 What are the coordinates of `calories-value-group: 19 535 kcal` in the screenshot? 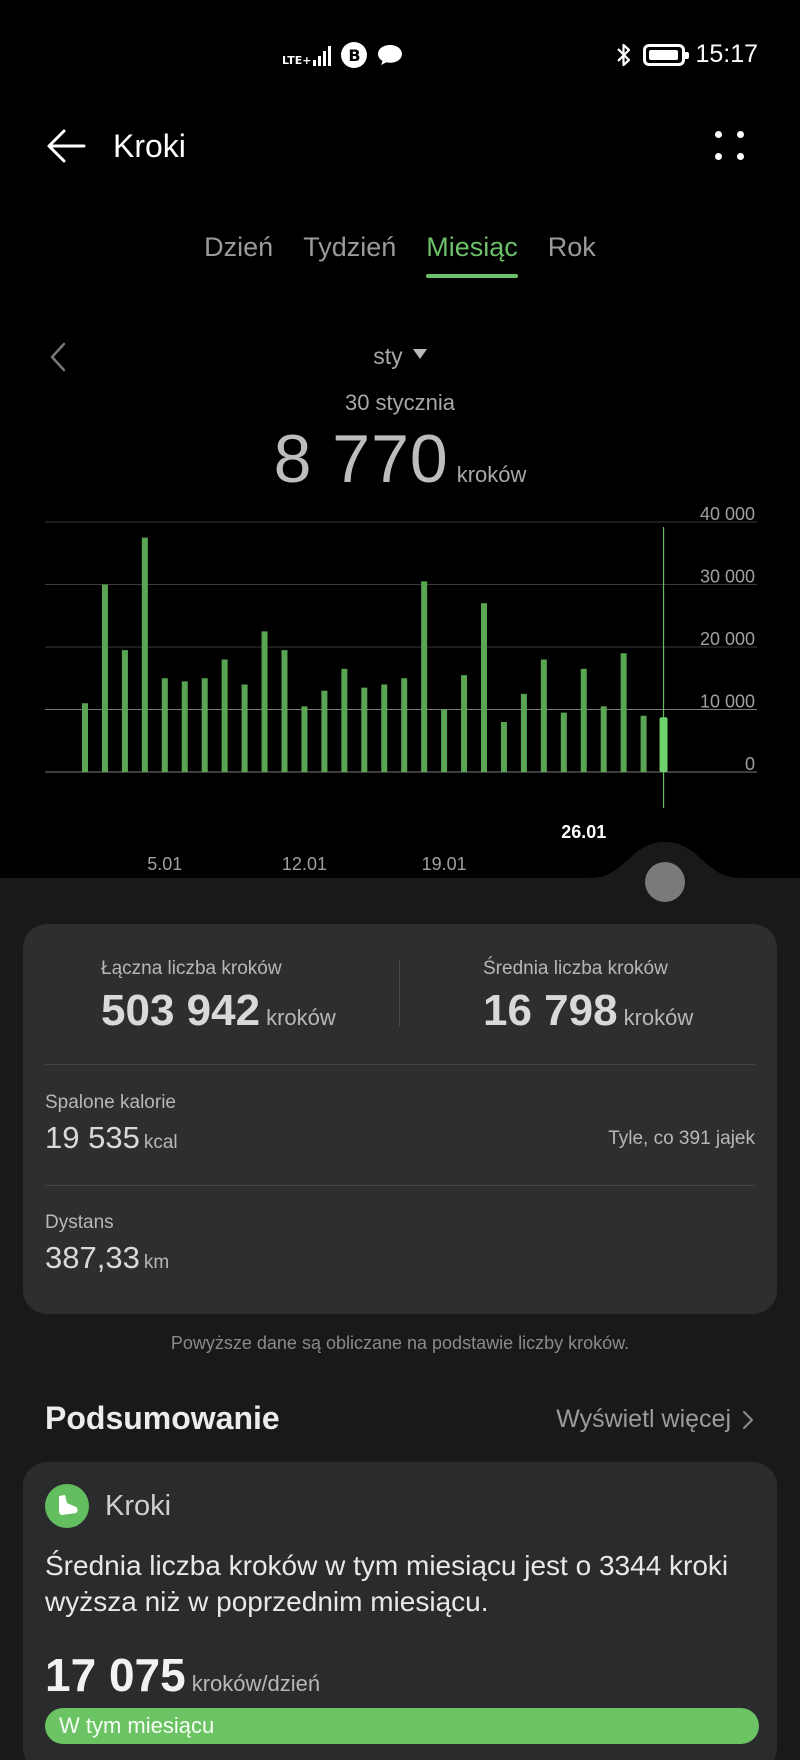 It's located at (111, 1138).